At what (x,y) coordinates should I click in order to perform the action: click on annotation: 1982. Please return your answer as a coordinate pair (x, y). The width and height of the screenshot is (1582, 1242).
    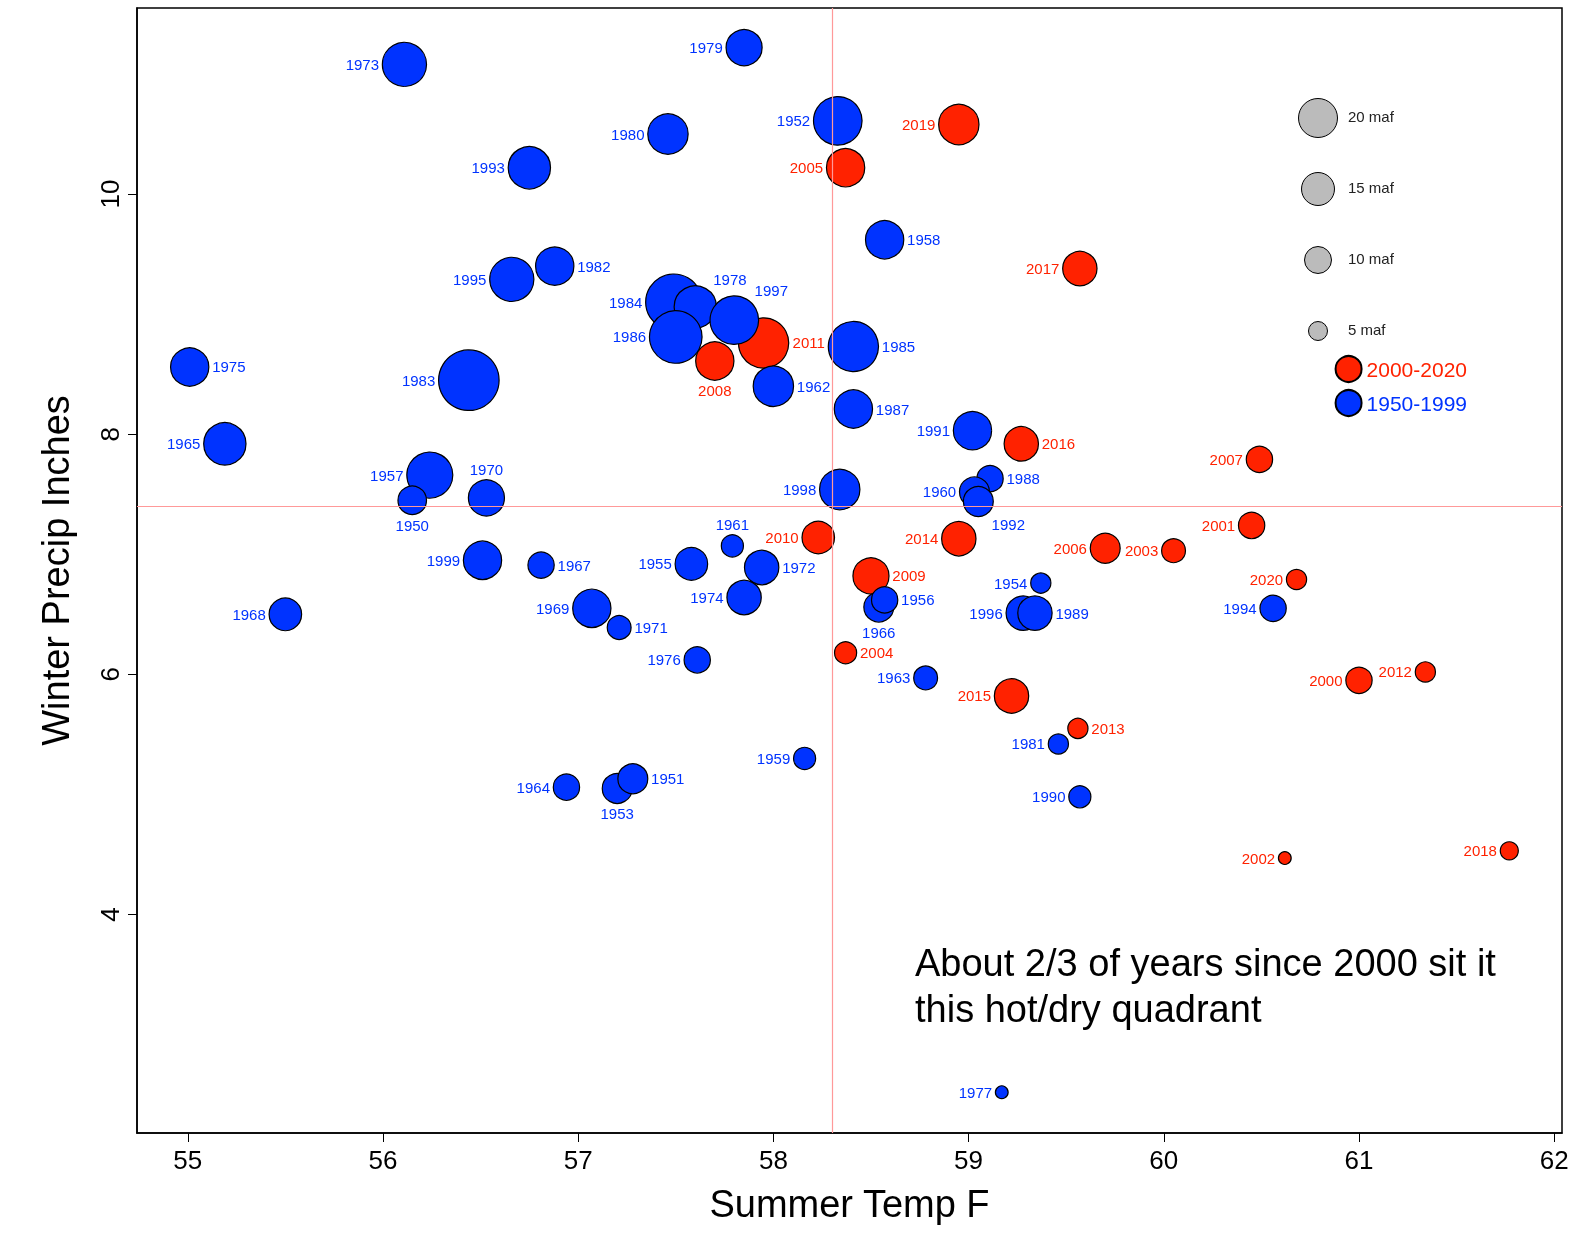
    Looking at the image, I should click on (594, 266).